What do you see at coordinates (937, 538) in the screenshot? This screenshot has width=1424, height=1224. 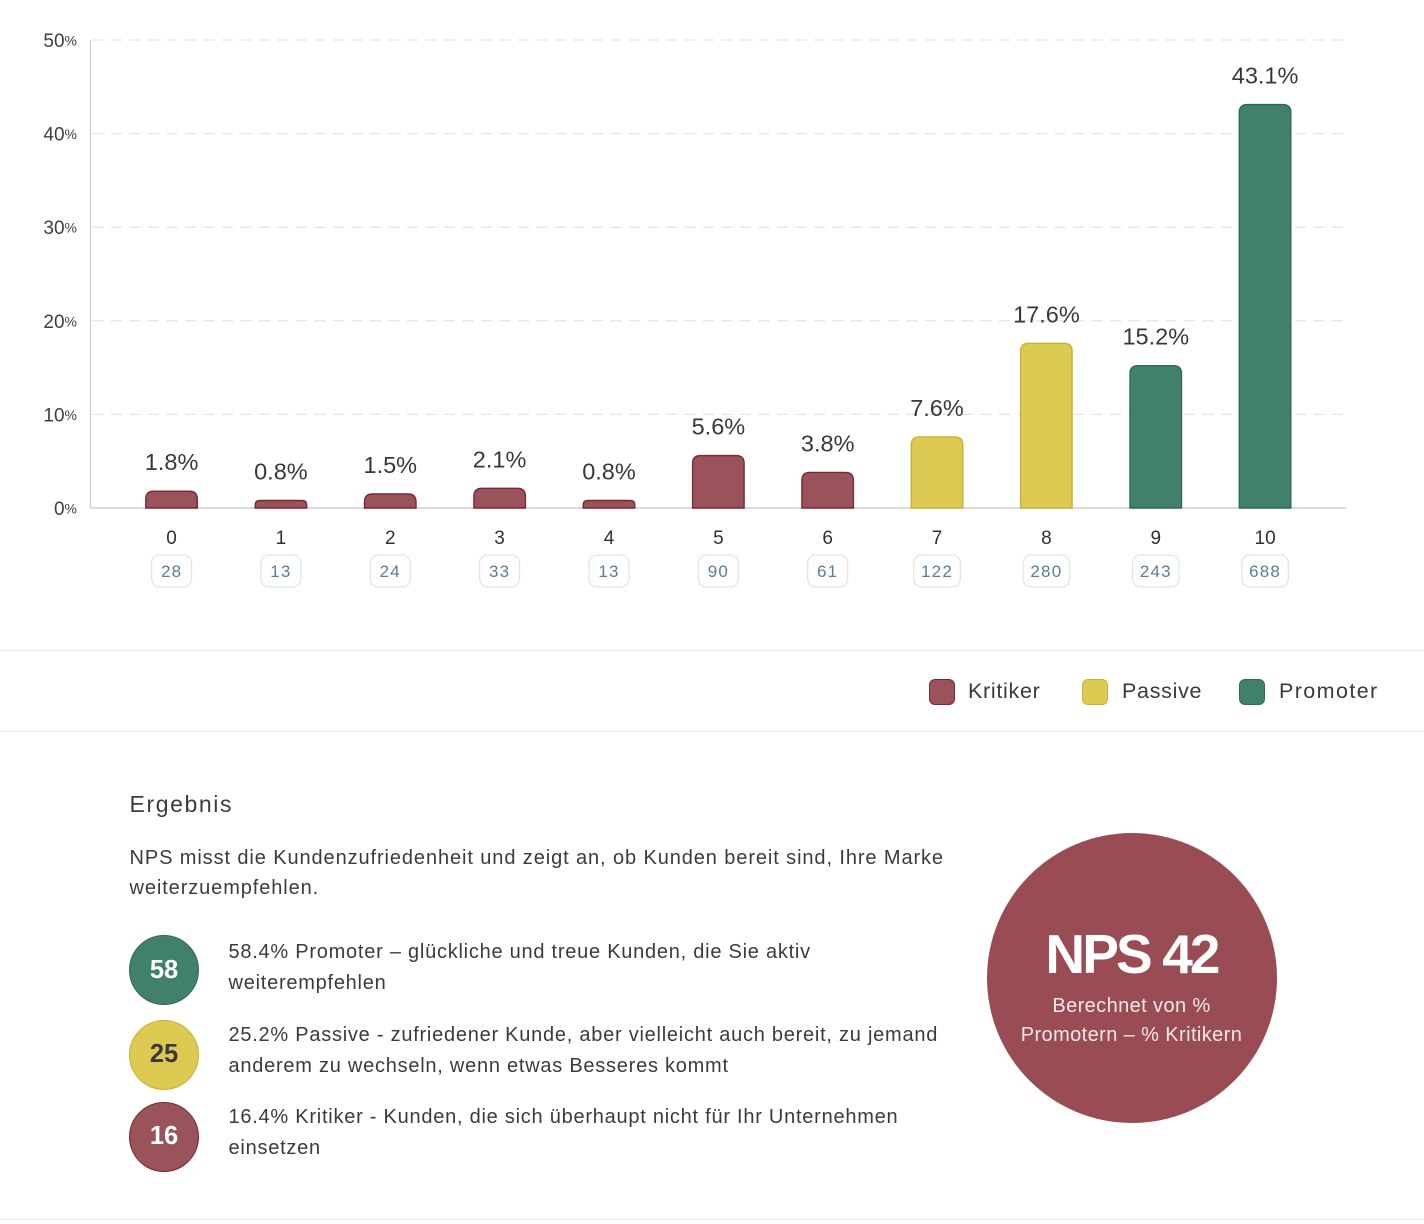 I see `svg-text: 7` at bounding box center [937, 538].